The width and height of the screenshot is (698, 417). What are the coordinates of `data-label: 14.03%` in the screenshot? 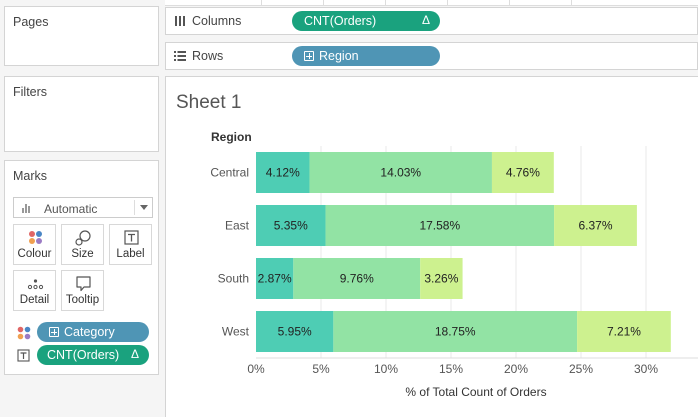 It's located at (400, 173).